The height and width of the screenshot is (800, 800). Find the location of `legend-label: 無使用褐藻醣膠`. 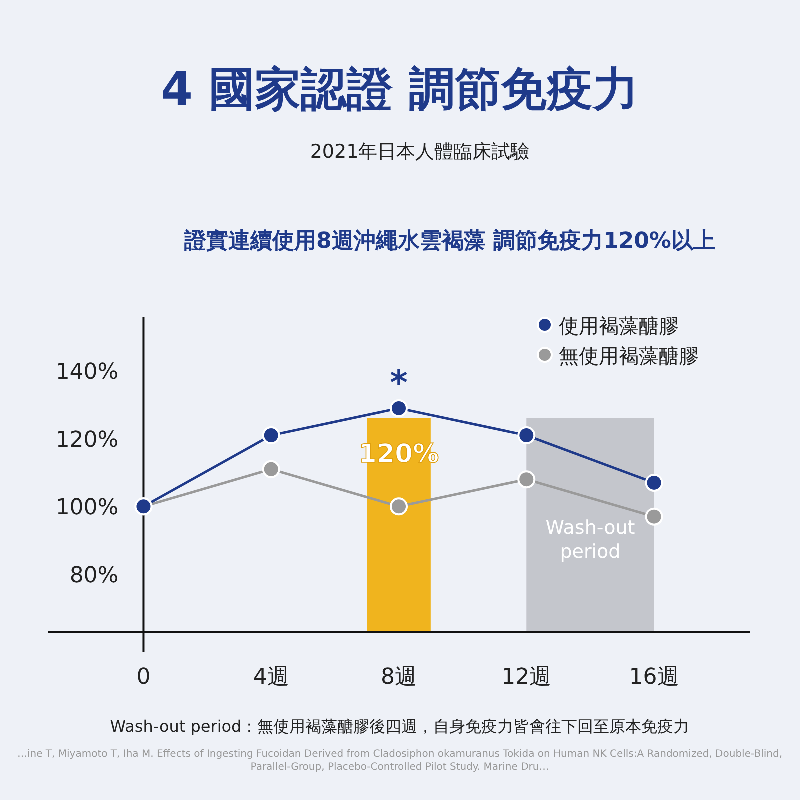

legend-label: 無使用褐藻醣膠 is located at coordinates (629, 356).